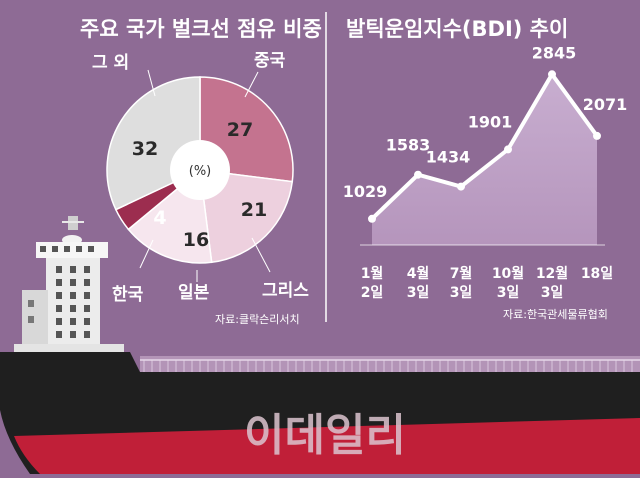 Image resolution: width=640 pixels, height=478 pixels. Describe the element at coordinates (457, 29) in the screenshot. I see `bdi-title: 발틱운임지수(BDI) 추이` at that location.